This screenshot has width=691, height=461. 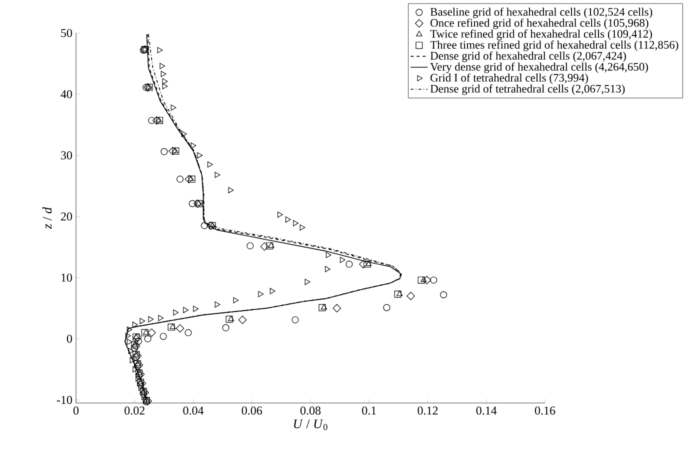 I want to click on legend-label: Dense grid of tetrahedral cells (2,067,513), so click(x=527, y=90).